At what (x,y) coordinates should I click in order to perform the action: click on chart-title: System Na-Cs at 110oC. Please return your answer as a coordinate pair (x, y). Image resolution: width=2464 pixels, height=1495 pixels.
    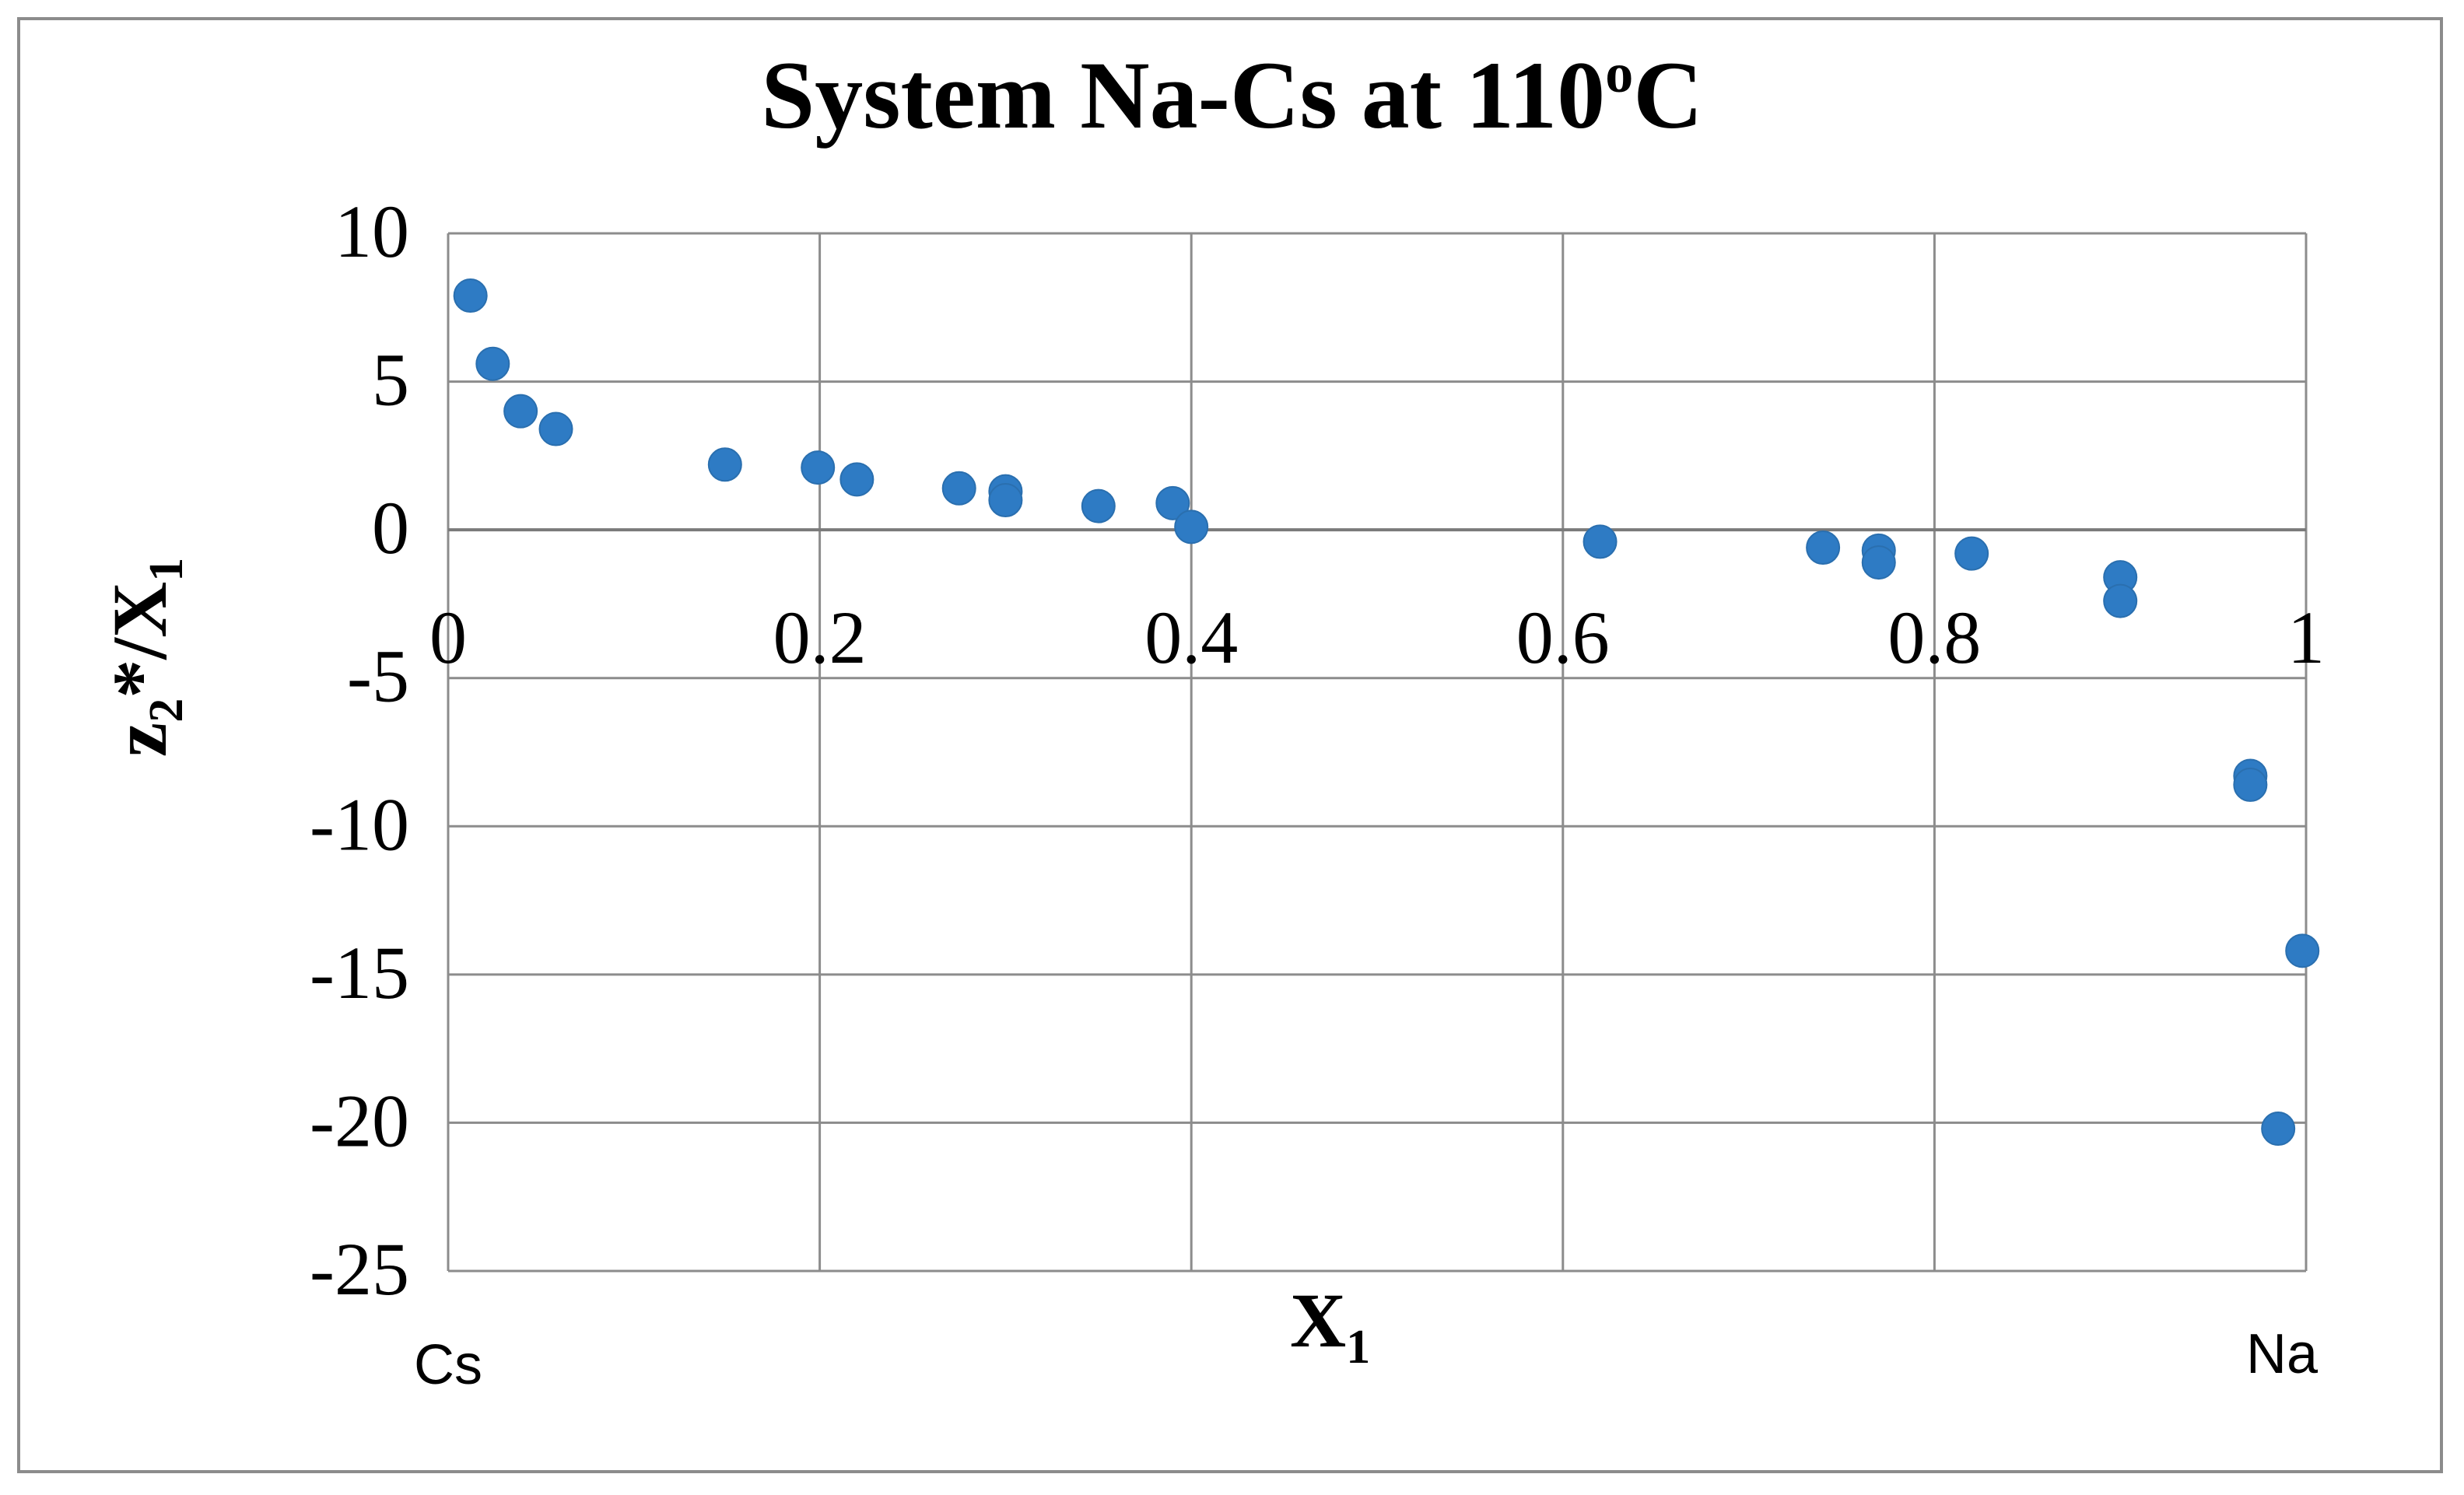
    Looking at the image, I should click on (1232, 95).